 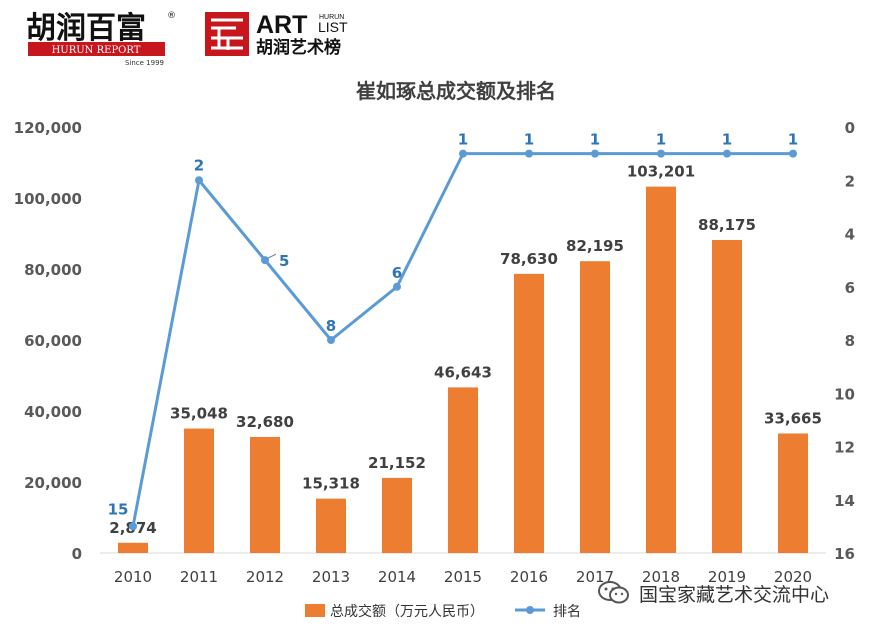 What do you see at coordinates (844, 554) in the screenshot?
I see `y-right-tick-label: 16` at bounding box center [844, 554].